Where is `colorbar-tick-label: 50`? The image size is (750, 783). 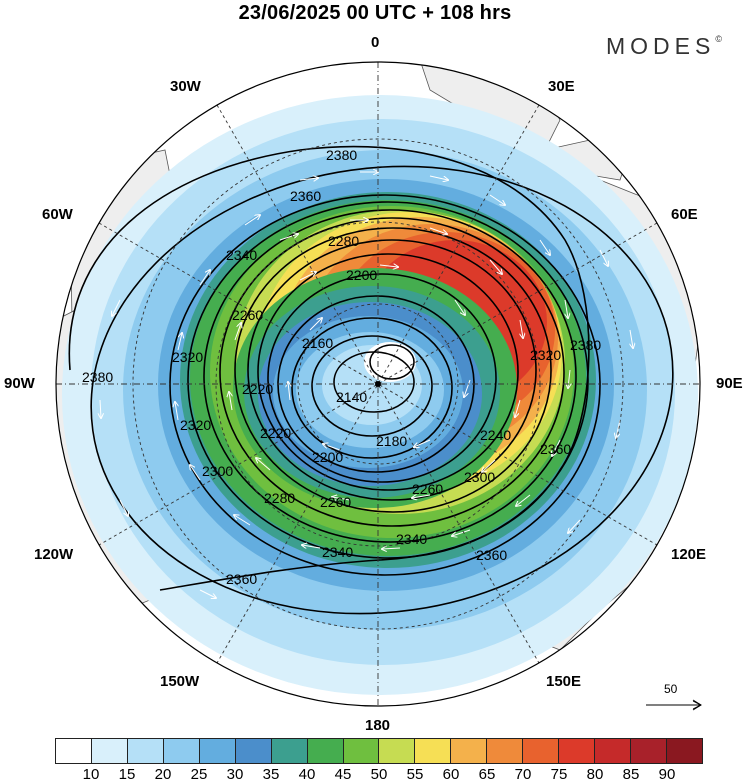
colorbar-tick-label: 50 is located at coordinates (379, 774).